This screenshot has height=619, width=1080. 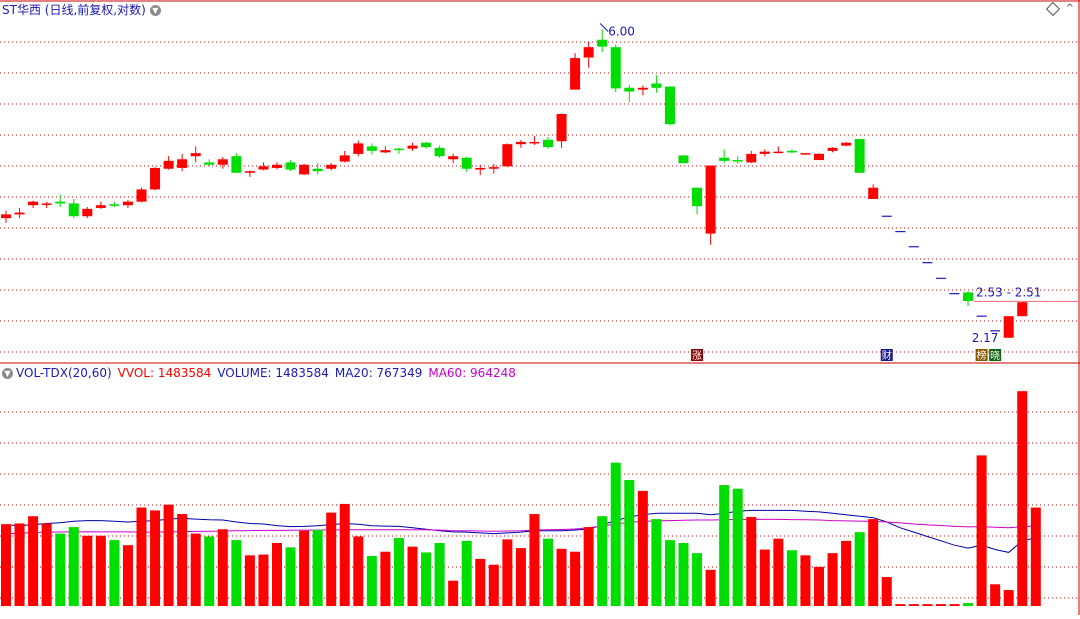 I want to click on ma20-value: MA20: 767349, so click(x=378, y=373).